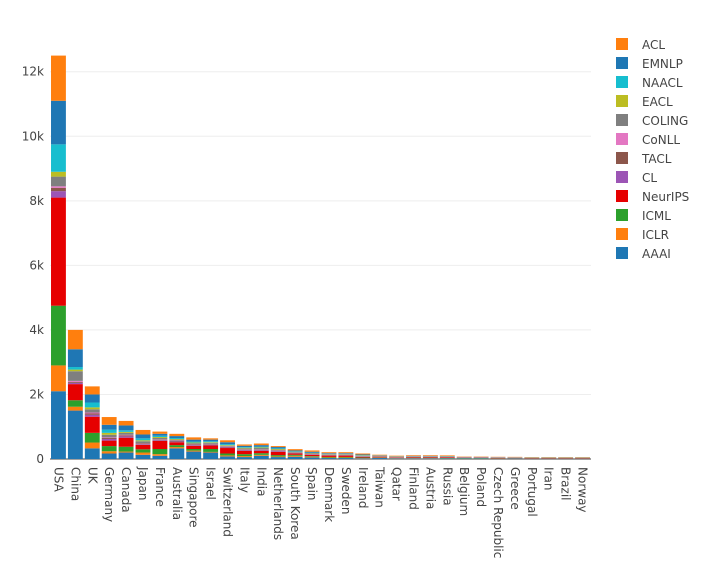 The height and width of the screenshot is (568, 714). Describe the element at coordinates (464, 491) in the screenshot. I see `x-tick-label: Belgium` at that location.